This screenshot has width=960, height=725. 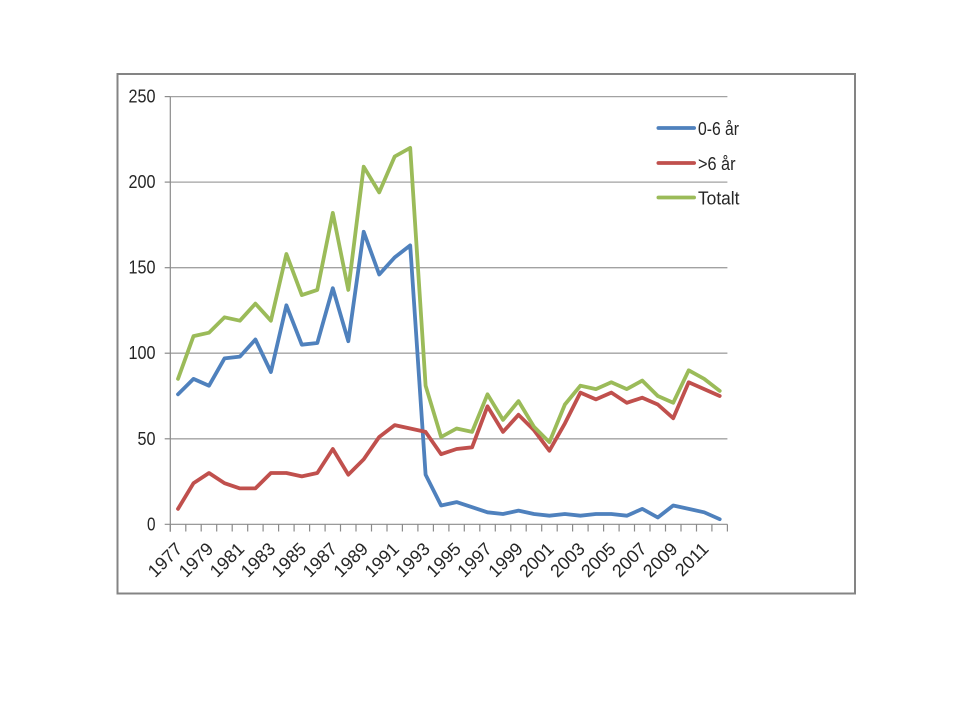 What do you see at coordinates (142, 182) in the screenshot?
I see `svg-text: 200` at bounding box center [142, 182].